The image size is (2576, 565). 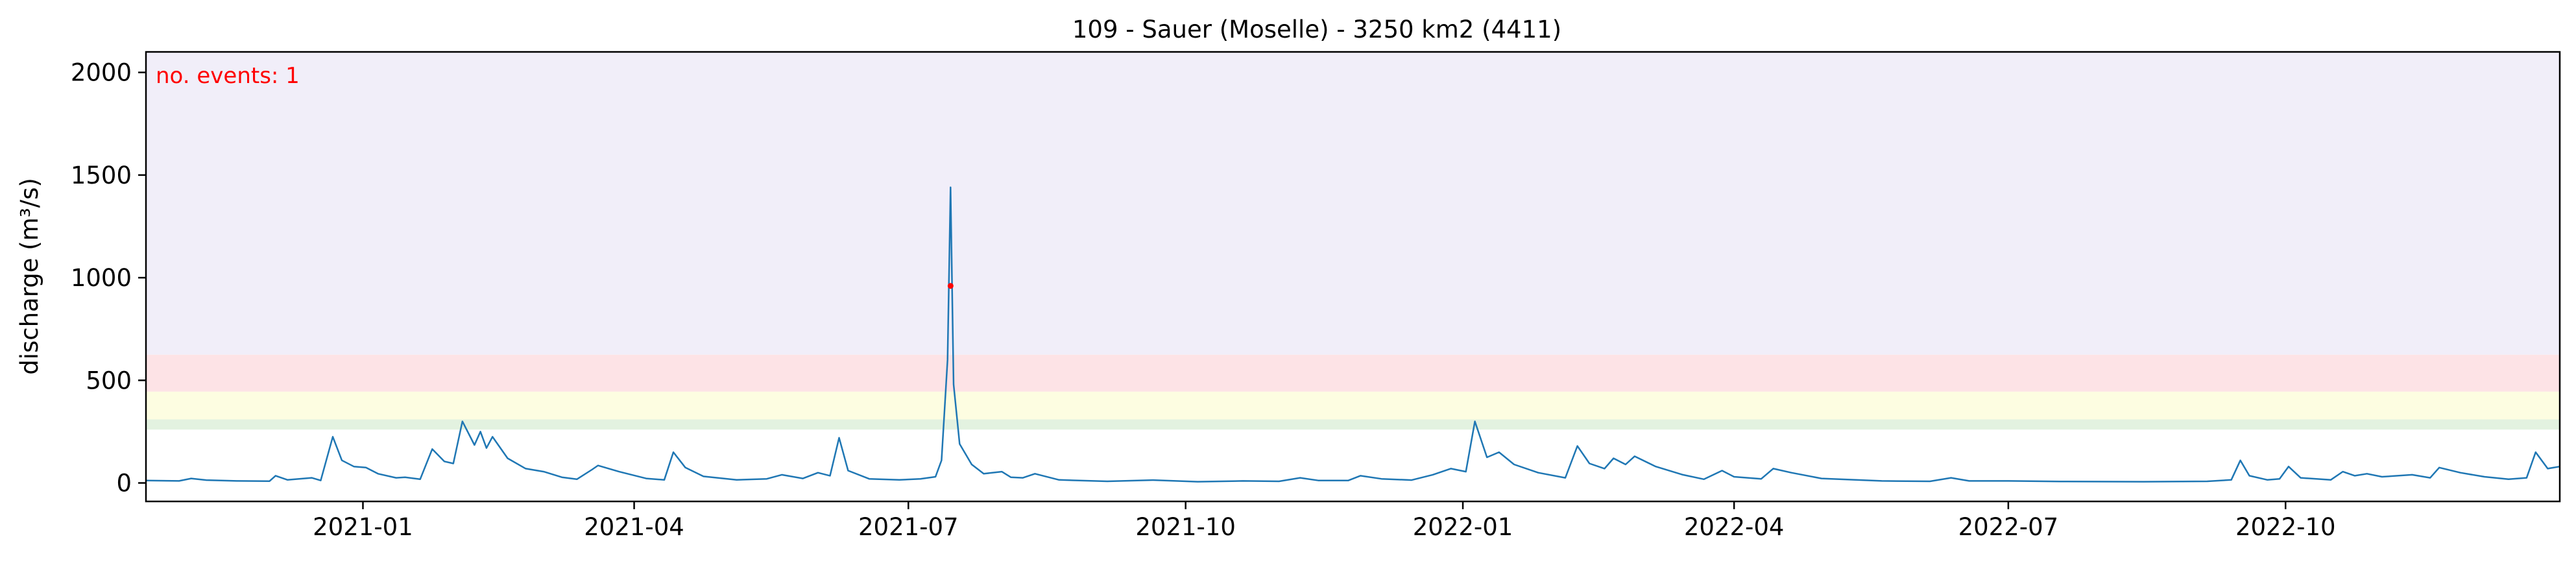 I want to click on x-tick-label: 2021-07, so click(x=908, y=527).